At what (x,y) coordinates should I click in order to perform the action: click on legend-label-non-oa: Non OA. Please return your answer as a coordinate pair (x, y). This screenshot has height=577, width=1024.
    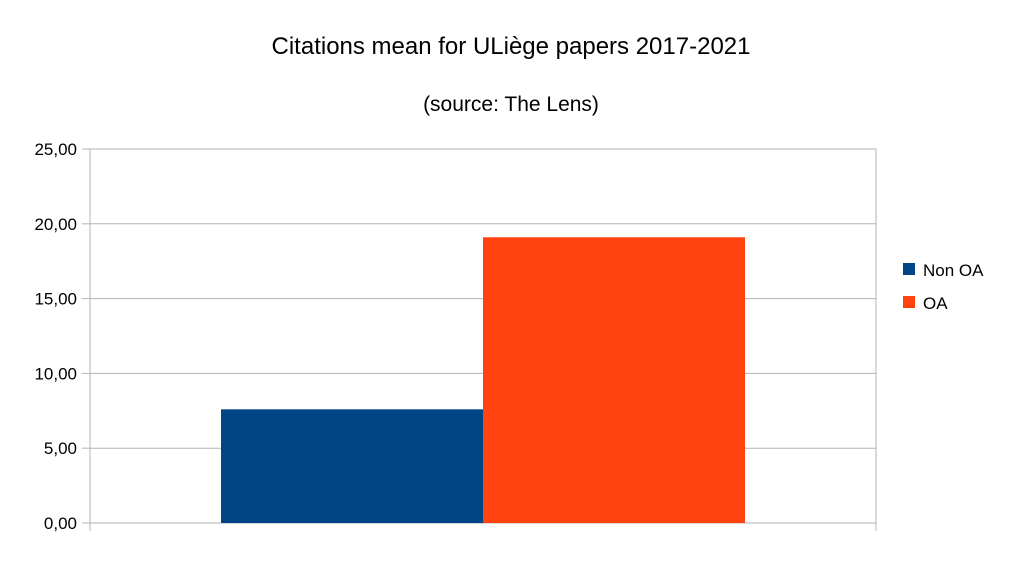
    Looking at the image, I should click on (953, 270).